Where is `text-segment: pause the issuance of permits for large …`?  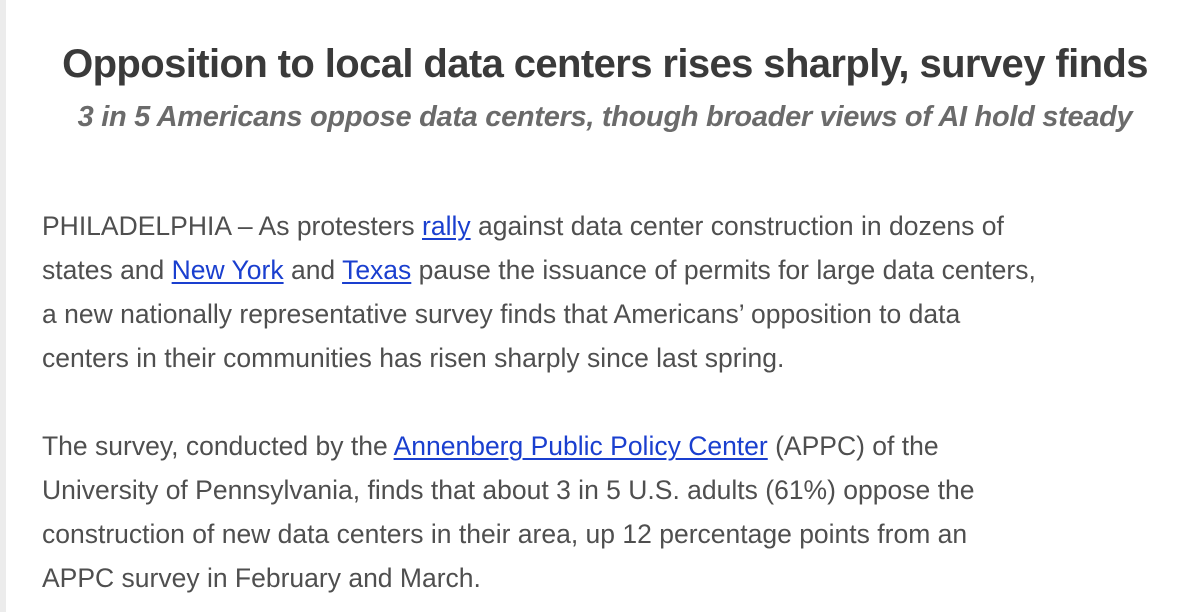
text-segment: pause the issuance of permits for large … is located at coordinates (723, 270).